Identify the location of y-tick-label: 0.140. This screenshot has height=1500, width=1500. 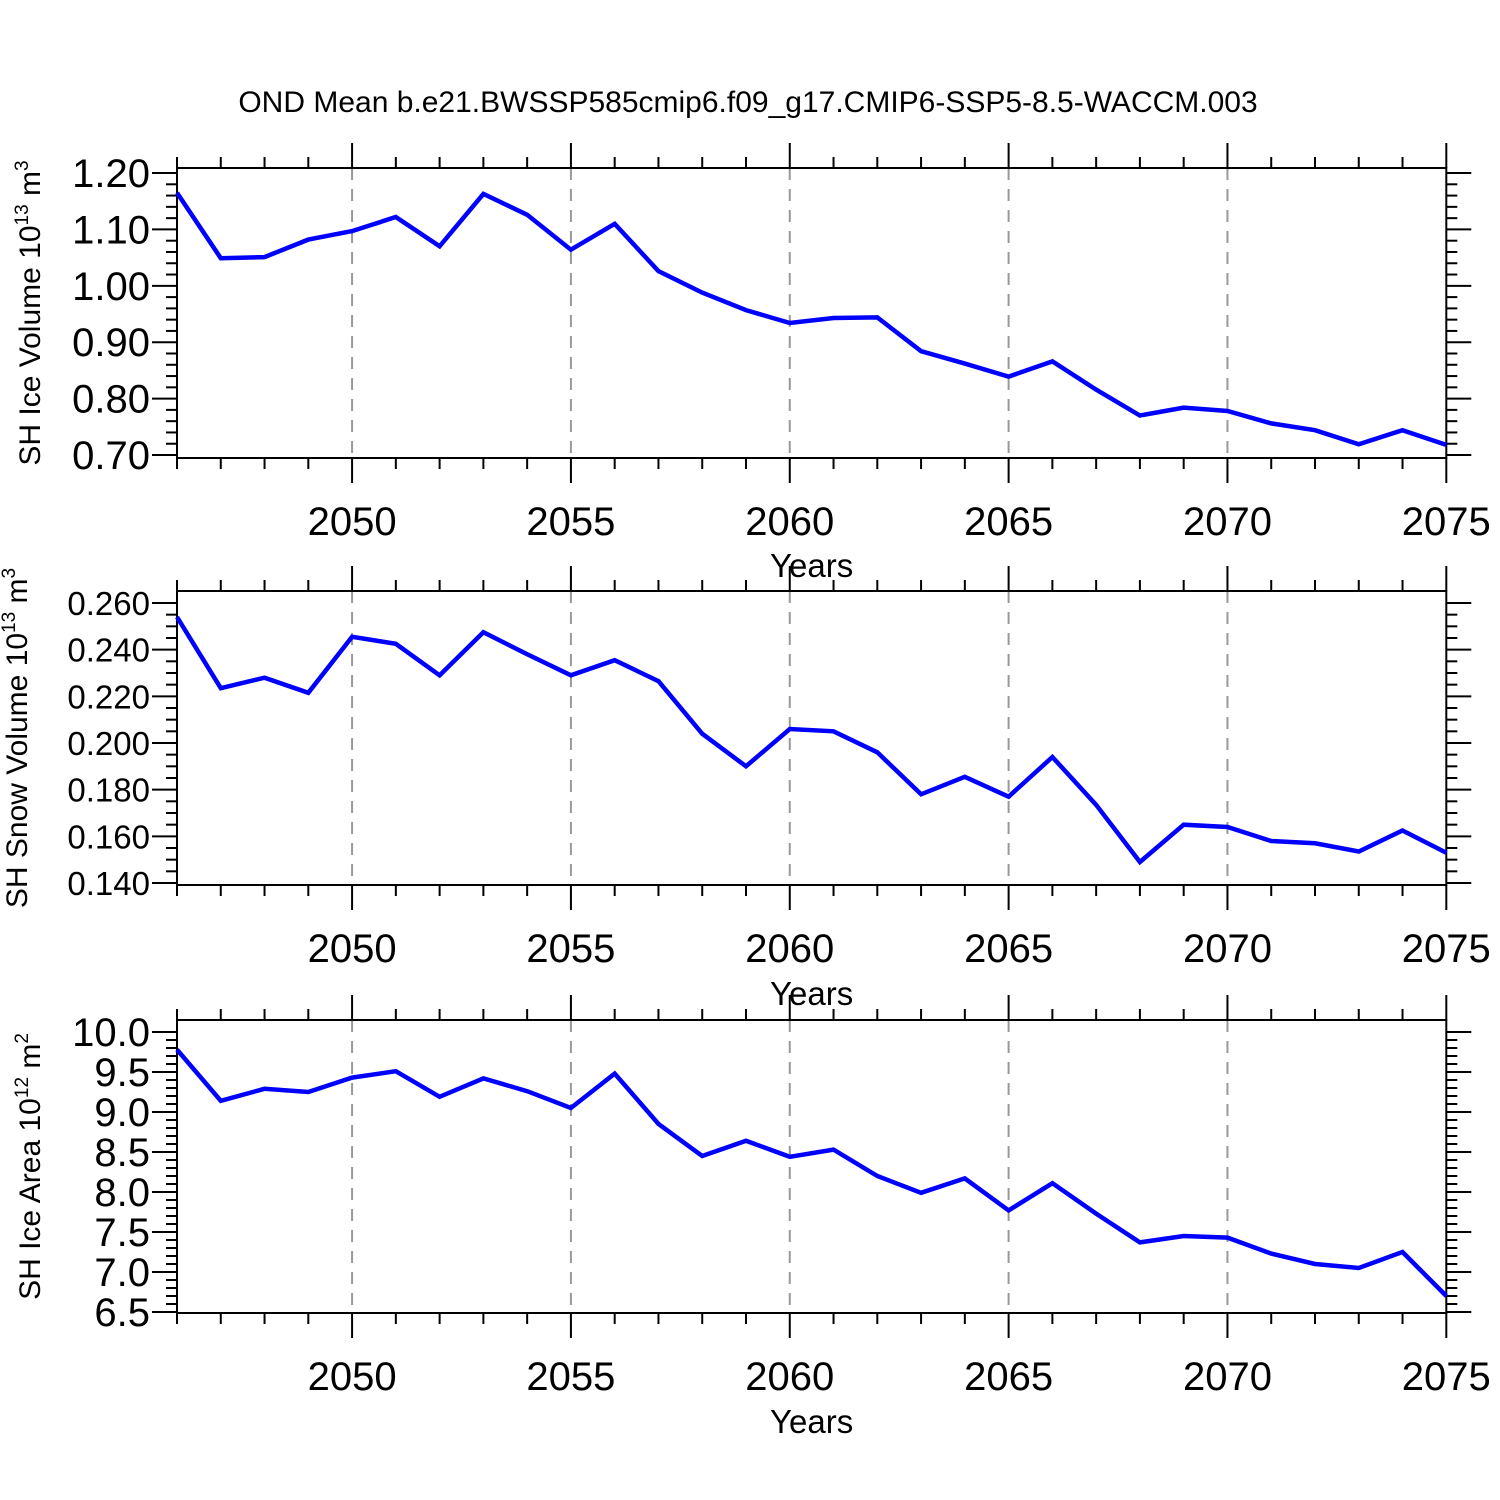
(108, 883).